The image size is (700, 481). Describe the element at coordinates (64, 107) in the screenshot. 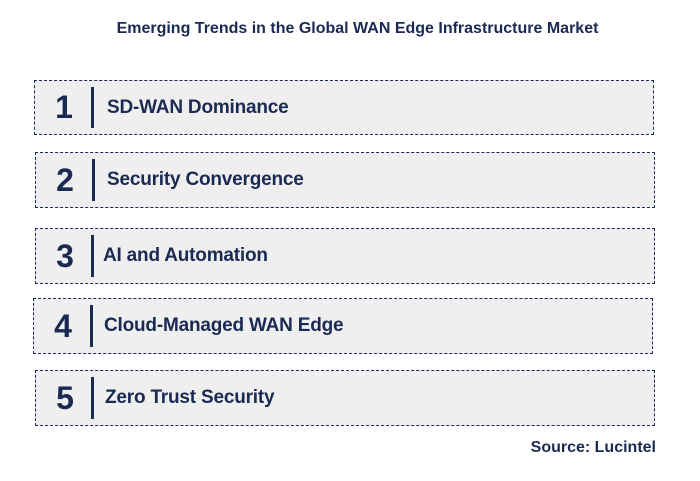

I see `trend-number: 1` at that location.